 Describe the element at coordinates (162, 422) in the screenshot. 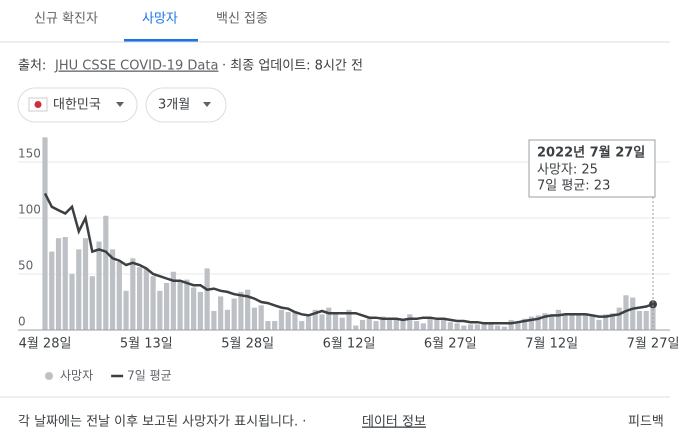

I see `footer-note: 각 날짜에는 전날 이후 보고된 사망자가 표시됩니다. ·` at that location.